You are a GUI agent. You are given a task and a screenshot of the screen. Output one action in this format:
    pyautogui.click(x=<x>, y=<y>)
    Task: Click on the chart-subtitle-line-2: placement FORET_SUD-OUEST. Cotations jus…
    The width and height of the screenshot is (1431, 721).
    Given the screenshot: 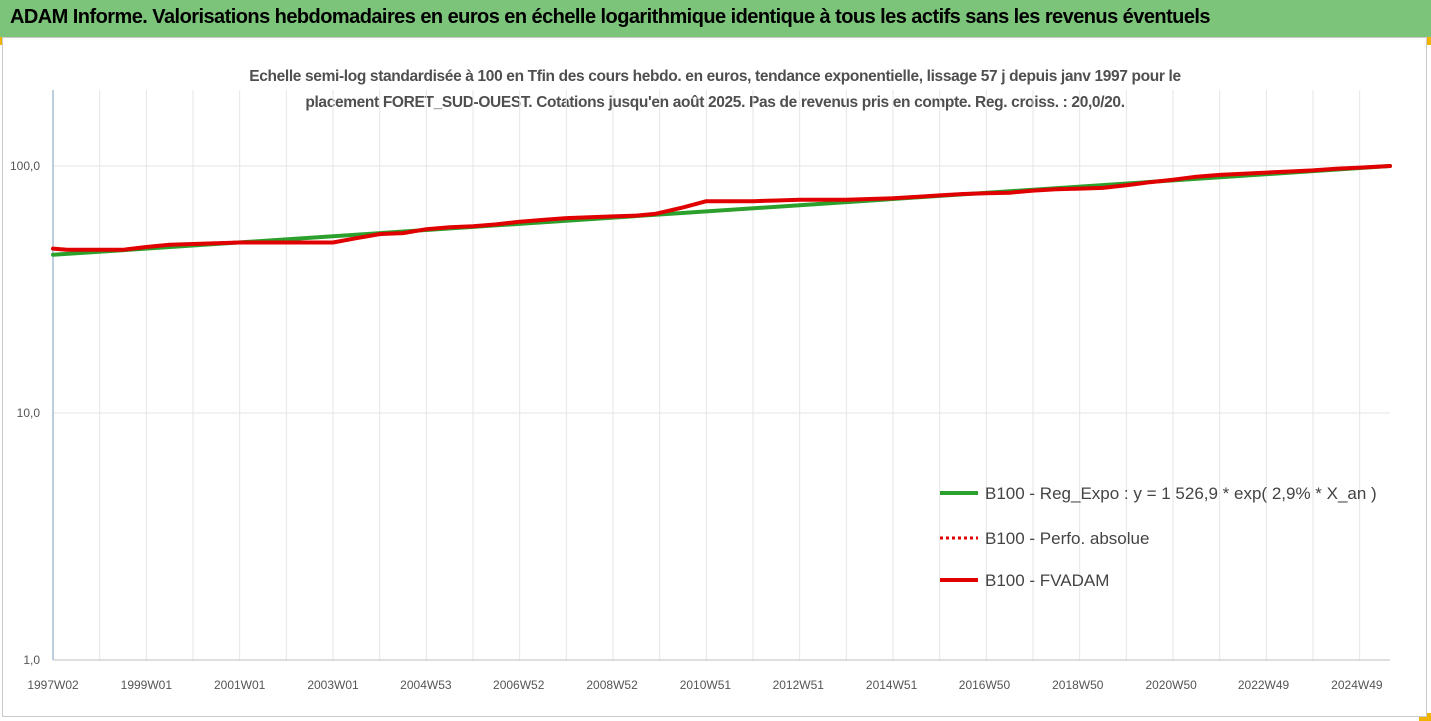 What is the action you would take?
    pyautogui.click(x=715, y=102)
    